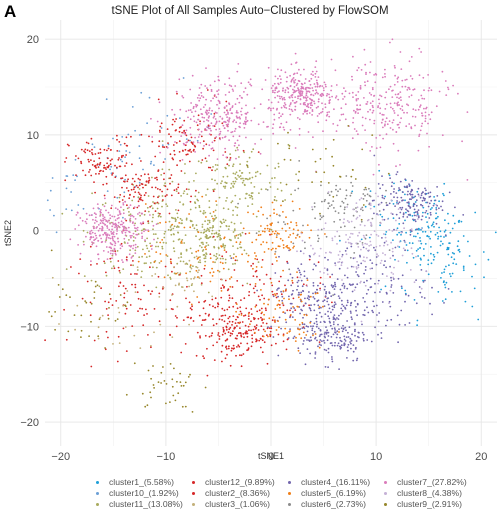  Describe the element at coordinates (240, 482) in the screenshot. I see `legend-label: cluster12_(9.89%)` at that location.